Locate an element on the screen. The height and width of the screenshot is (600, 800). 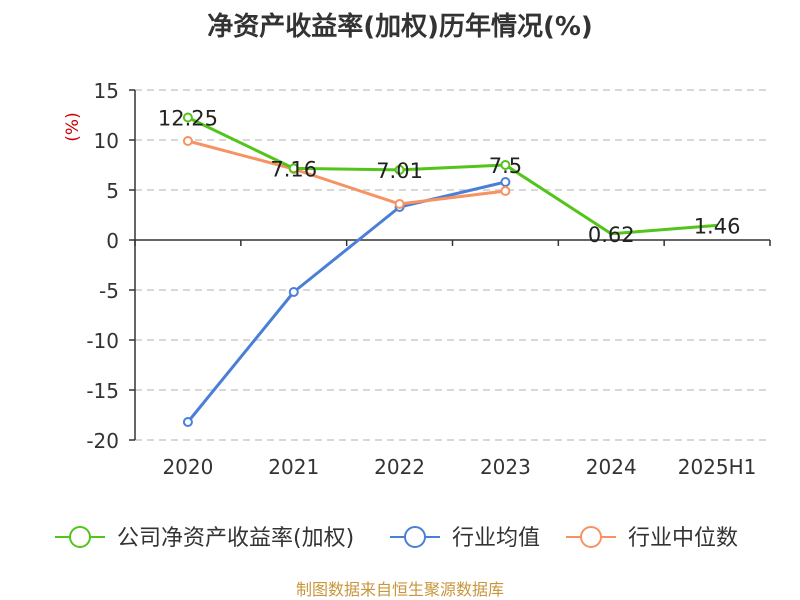
y-tick-label: -15 is located at coordinates (102, 391).